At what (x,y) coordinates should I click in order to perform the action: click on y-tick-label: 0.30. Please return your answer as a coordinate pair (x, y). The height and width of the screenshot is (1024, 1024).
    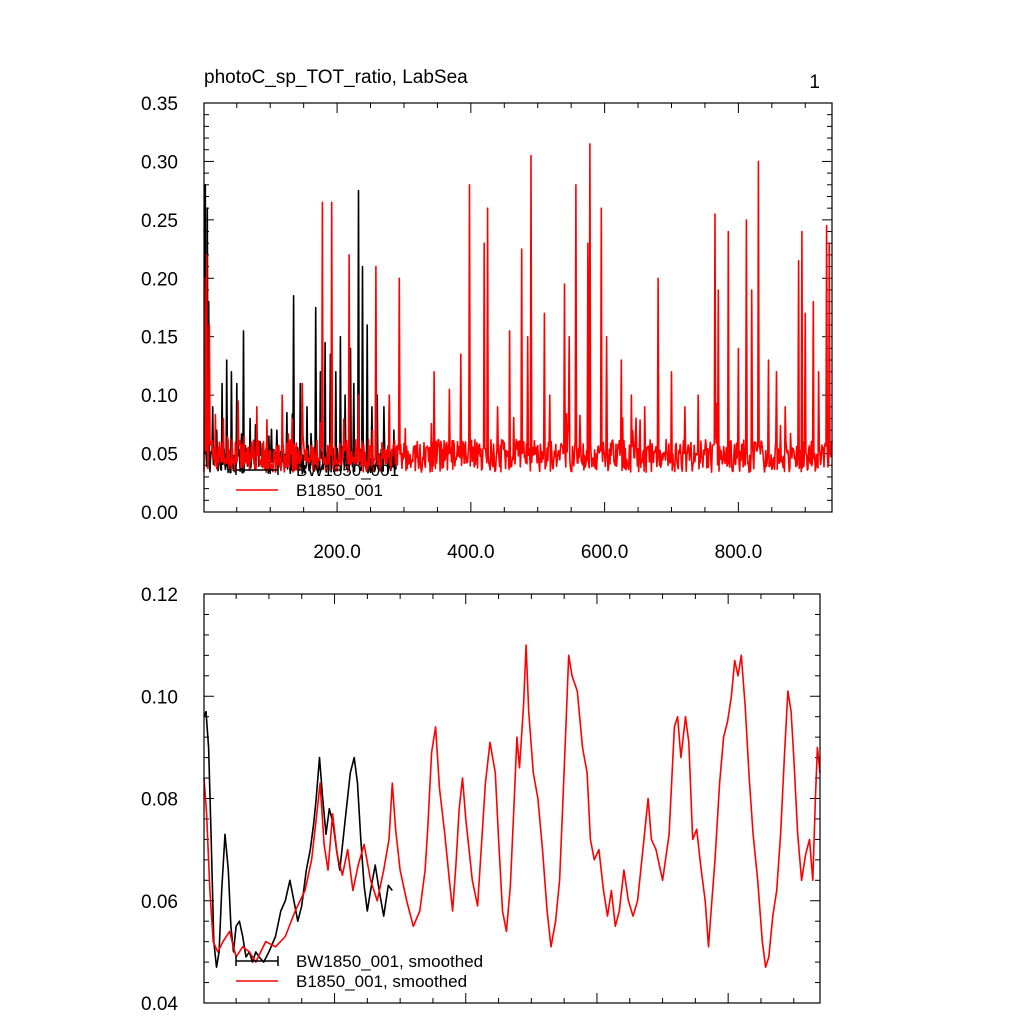
    Looking at the image, I should click on (159, 162).